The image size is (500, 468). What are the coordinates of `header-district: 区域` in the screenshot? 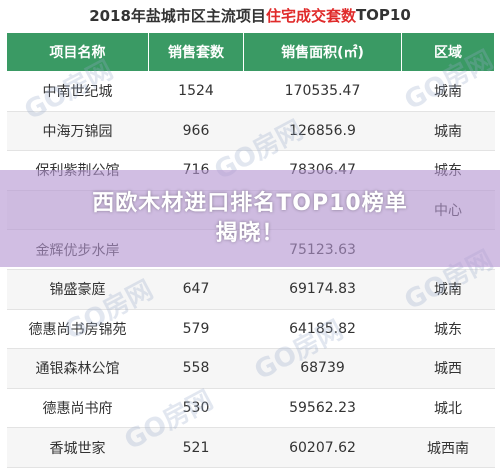 It's located at (448, 52).